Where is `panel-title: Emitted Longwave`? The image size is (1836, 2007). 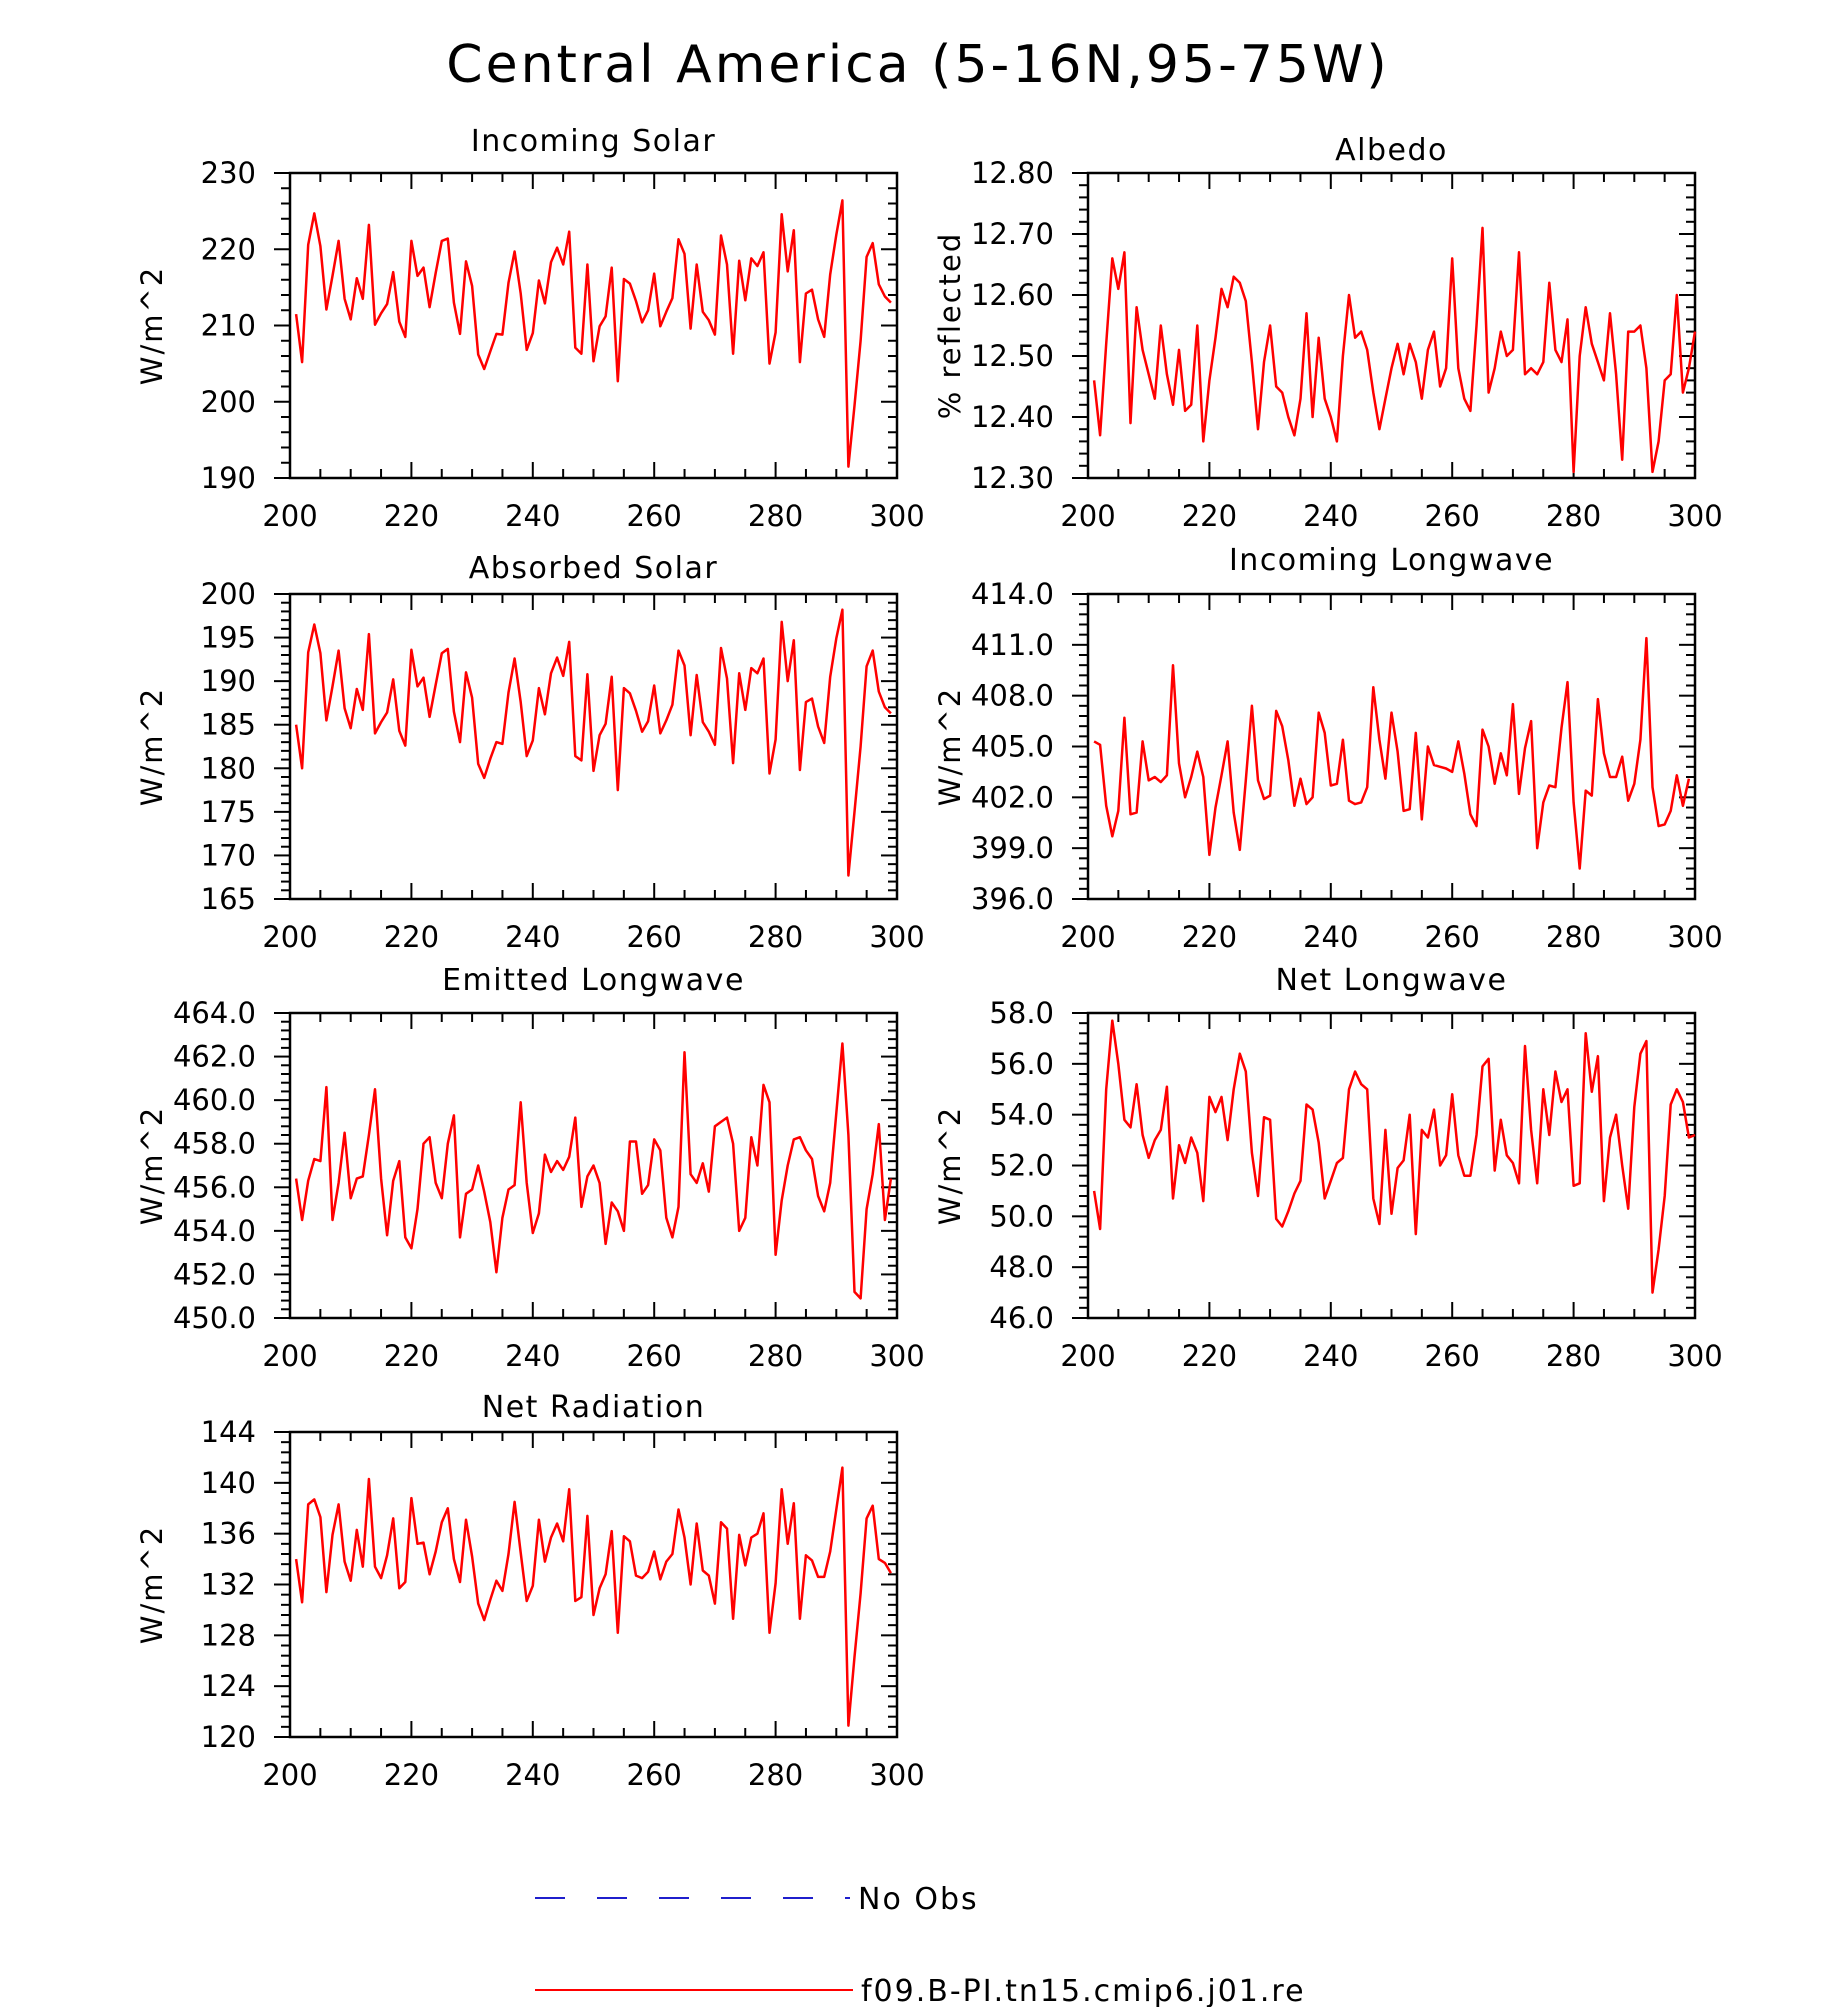 panel-title: Emitted Longwave is located at coordinates (593, 980).